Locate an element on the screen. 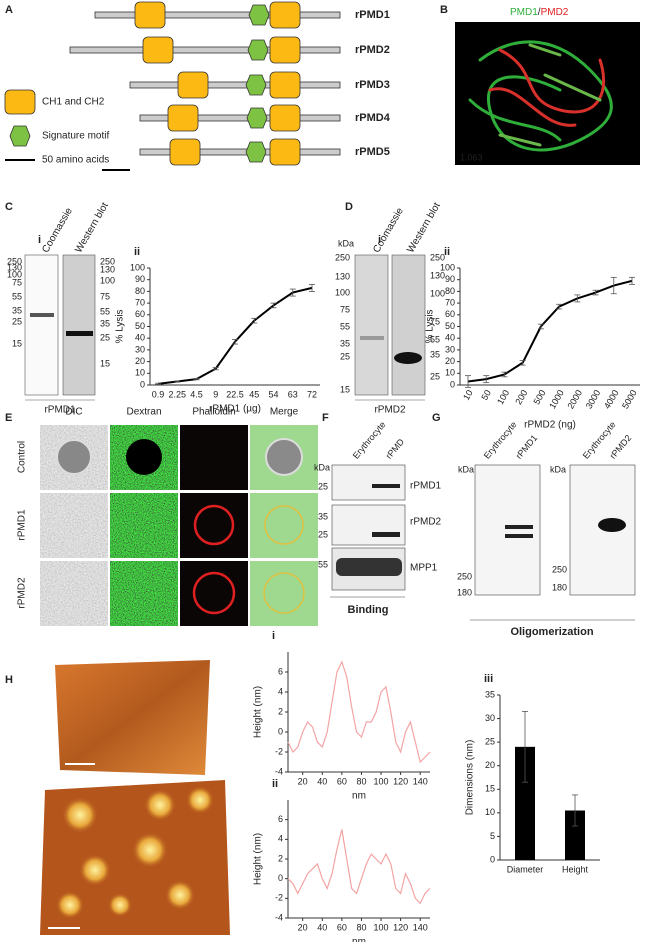 This screenshot has height=942, width=654. y-tick-label: 4 is located at coordinates (280, 839).